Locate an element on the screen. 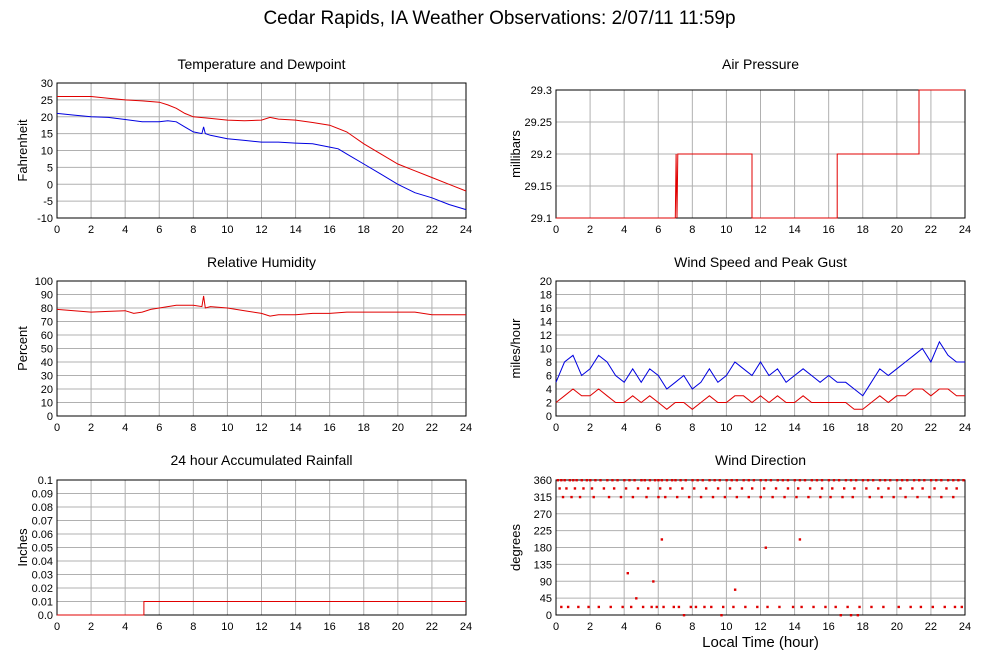 The image size is (999, 659). y-tick-label: 29.15 is located at coordinates (538, 187).